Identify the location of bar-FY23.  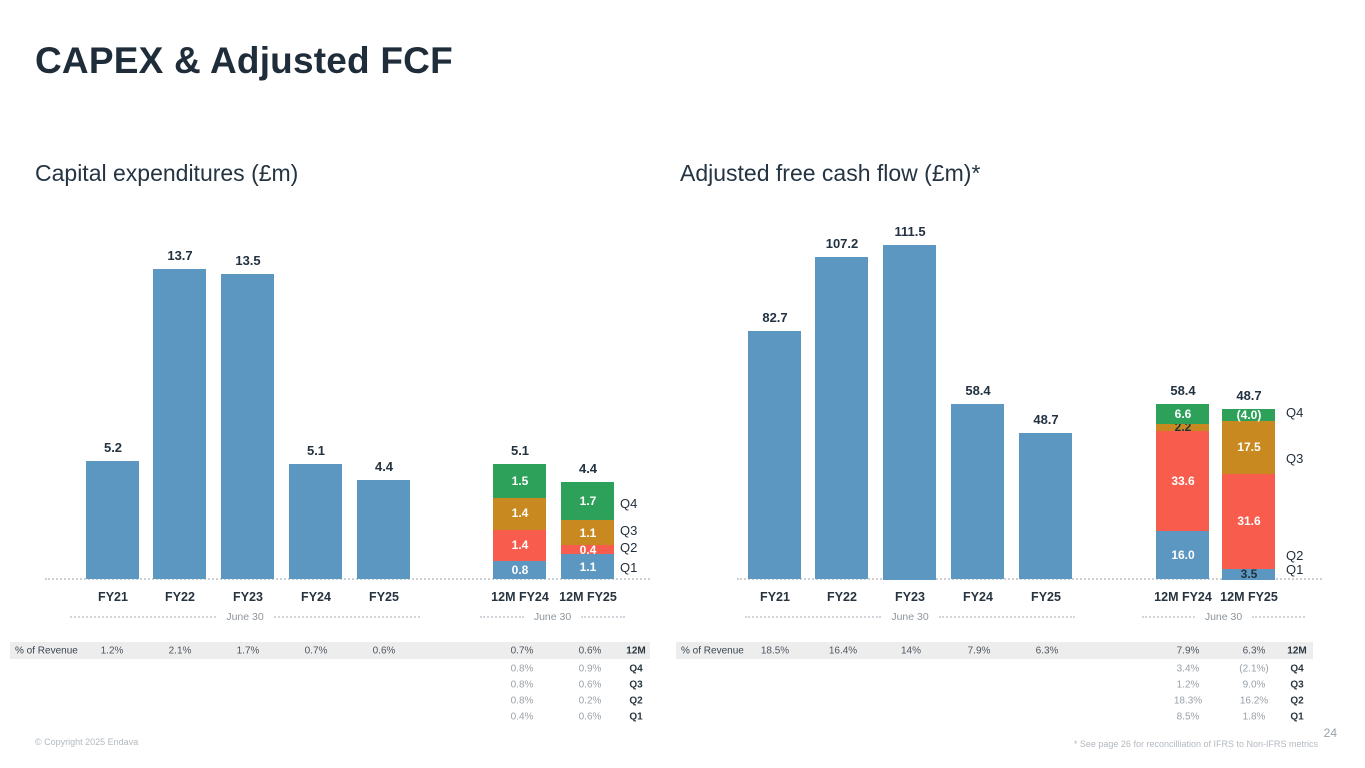
(247, 426).